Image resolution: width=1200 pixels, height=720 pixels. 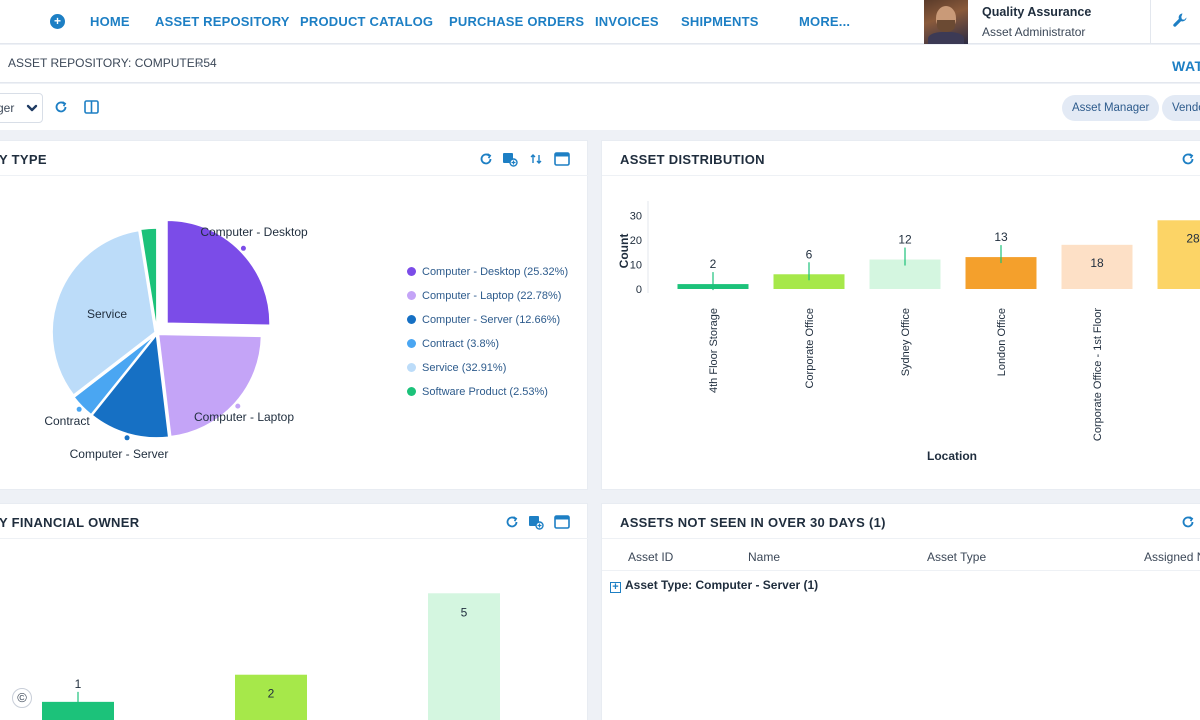 What do you see at coordinates (1172, 557) in the screenshot?
I see `column-header-assigned: Assigned N` at bounding box center [1172, 557].